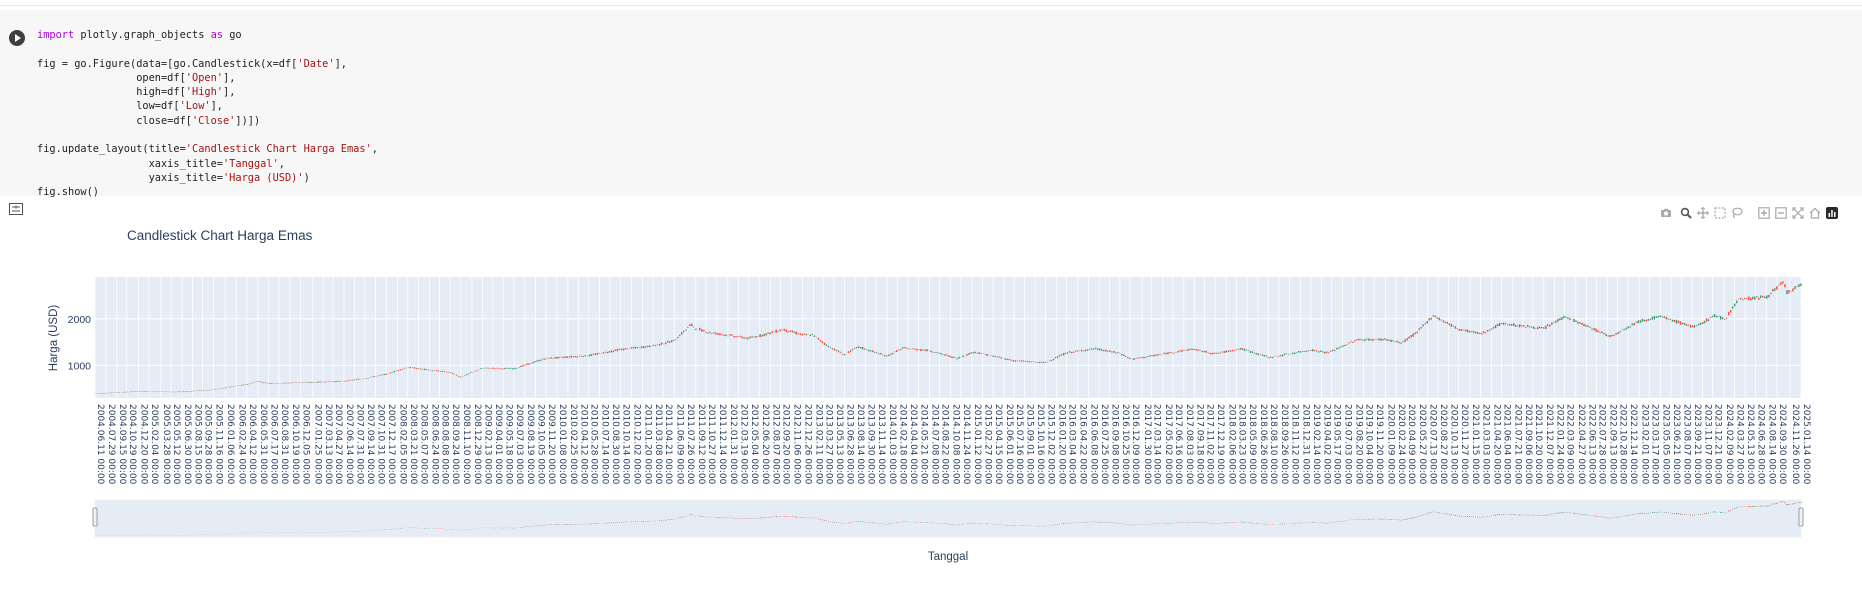 This screenshot has height=616, width=1862. I want to click on x-tick-label: 2008.03.21 00:00, so click(413, 444).